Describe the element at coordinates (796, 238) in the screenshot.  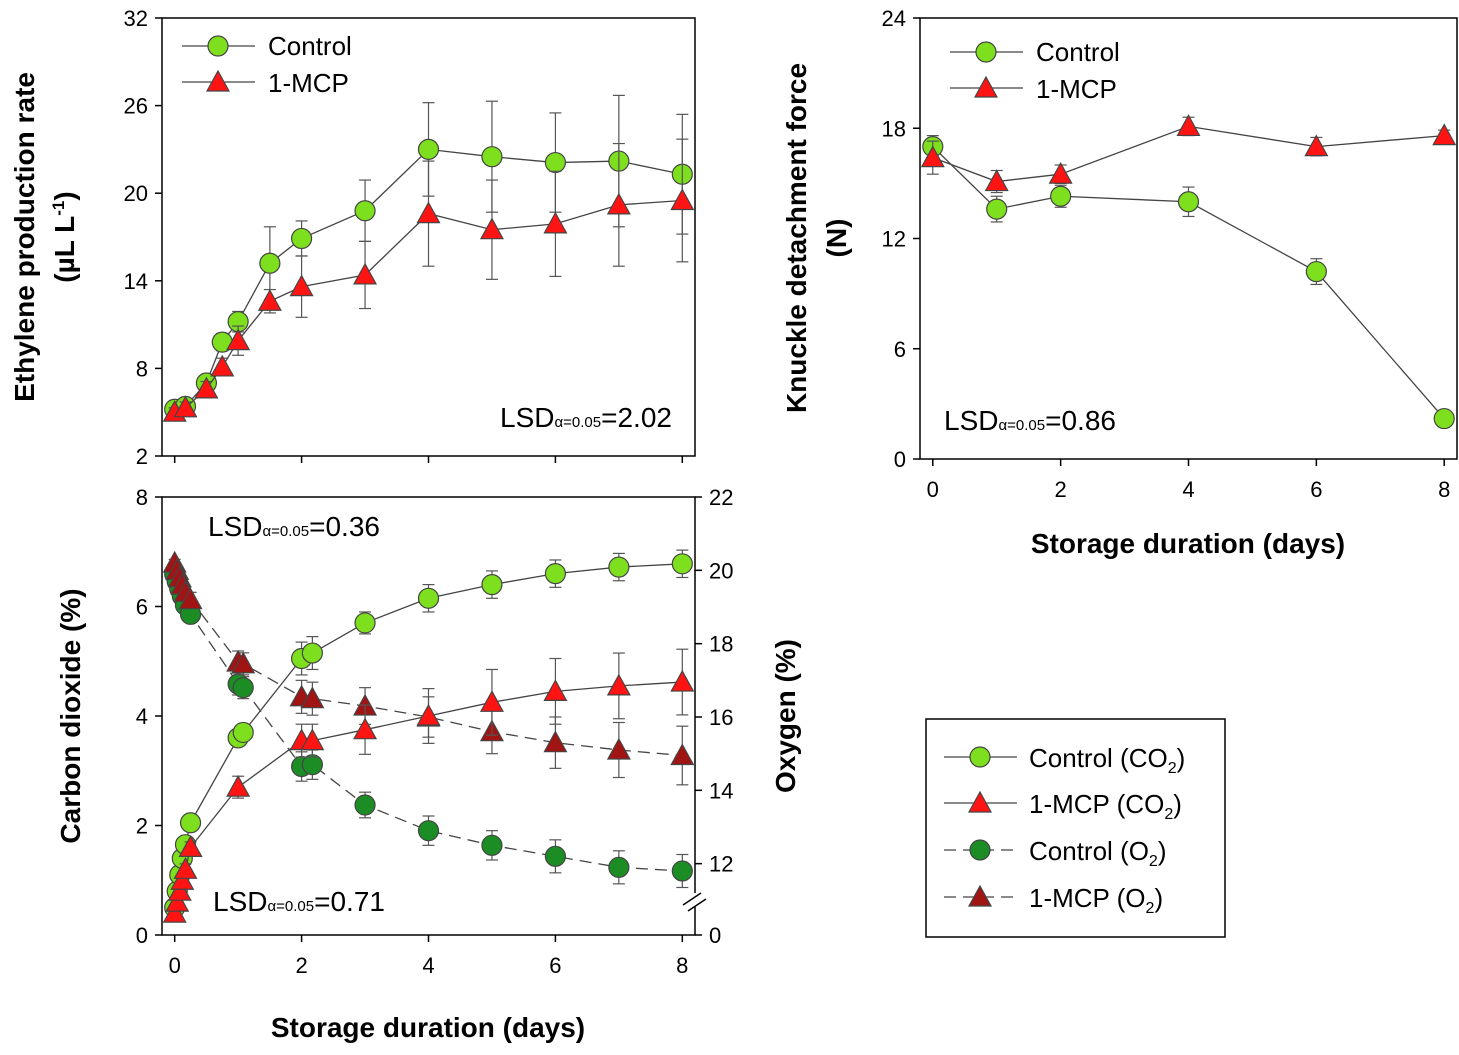
I see `knuckle-y-axis-title: Knuckle detachment force` at that location.